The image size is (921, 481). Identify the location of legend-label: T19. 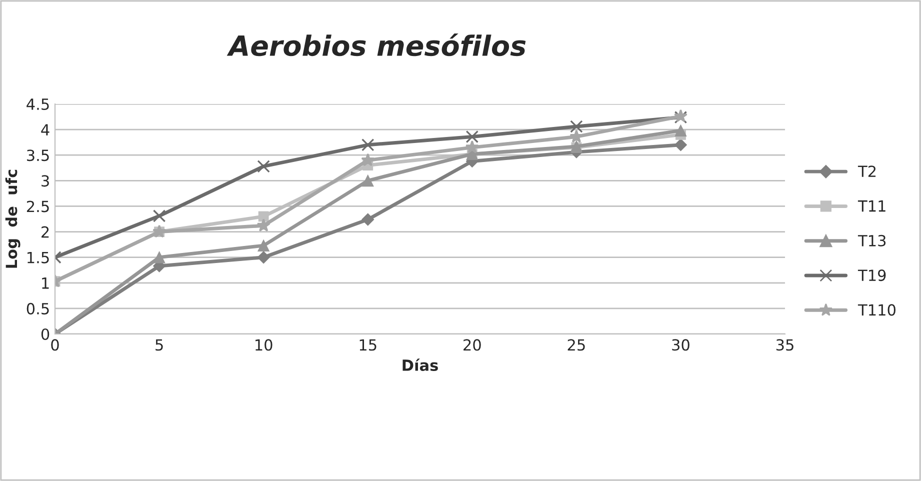
(872, 276).